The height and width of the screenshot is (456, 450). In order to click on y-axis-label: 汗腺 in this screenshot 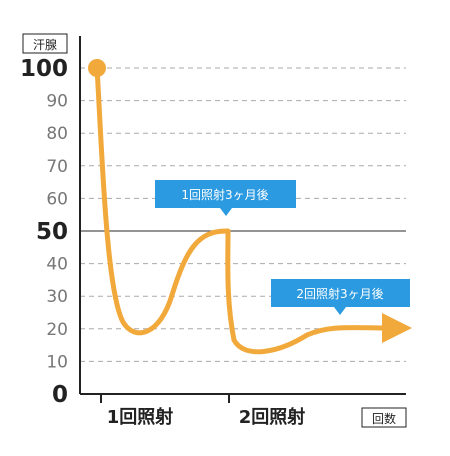, I will do `click(45, 45)`.